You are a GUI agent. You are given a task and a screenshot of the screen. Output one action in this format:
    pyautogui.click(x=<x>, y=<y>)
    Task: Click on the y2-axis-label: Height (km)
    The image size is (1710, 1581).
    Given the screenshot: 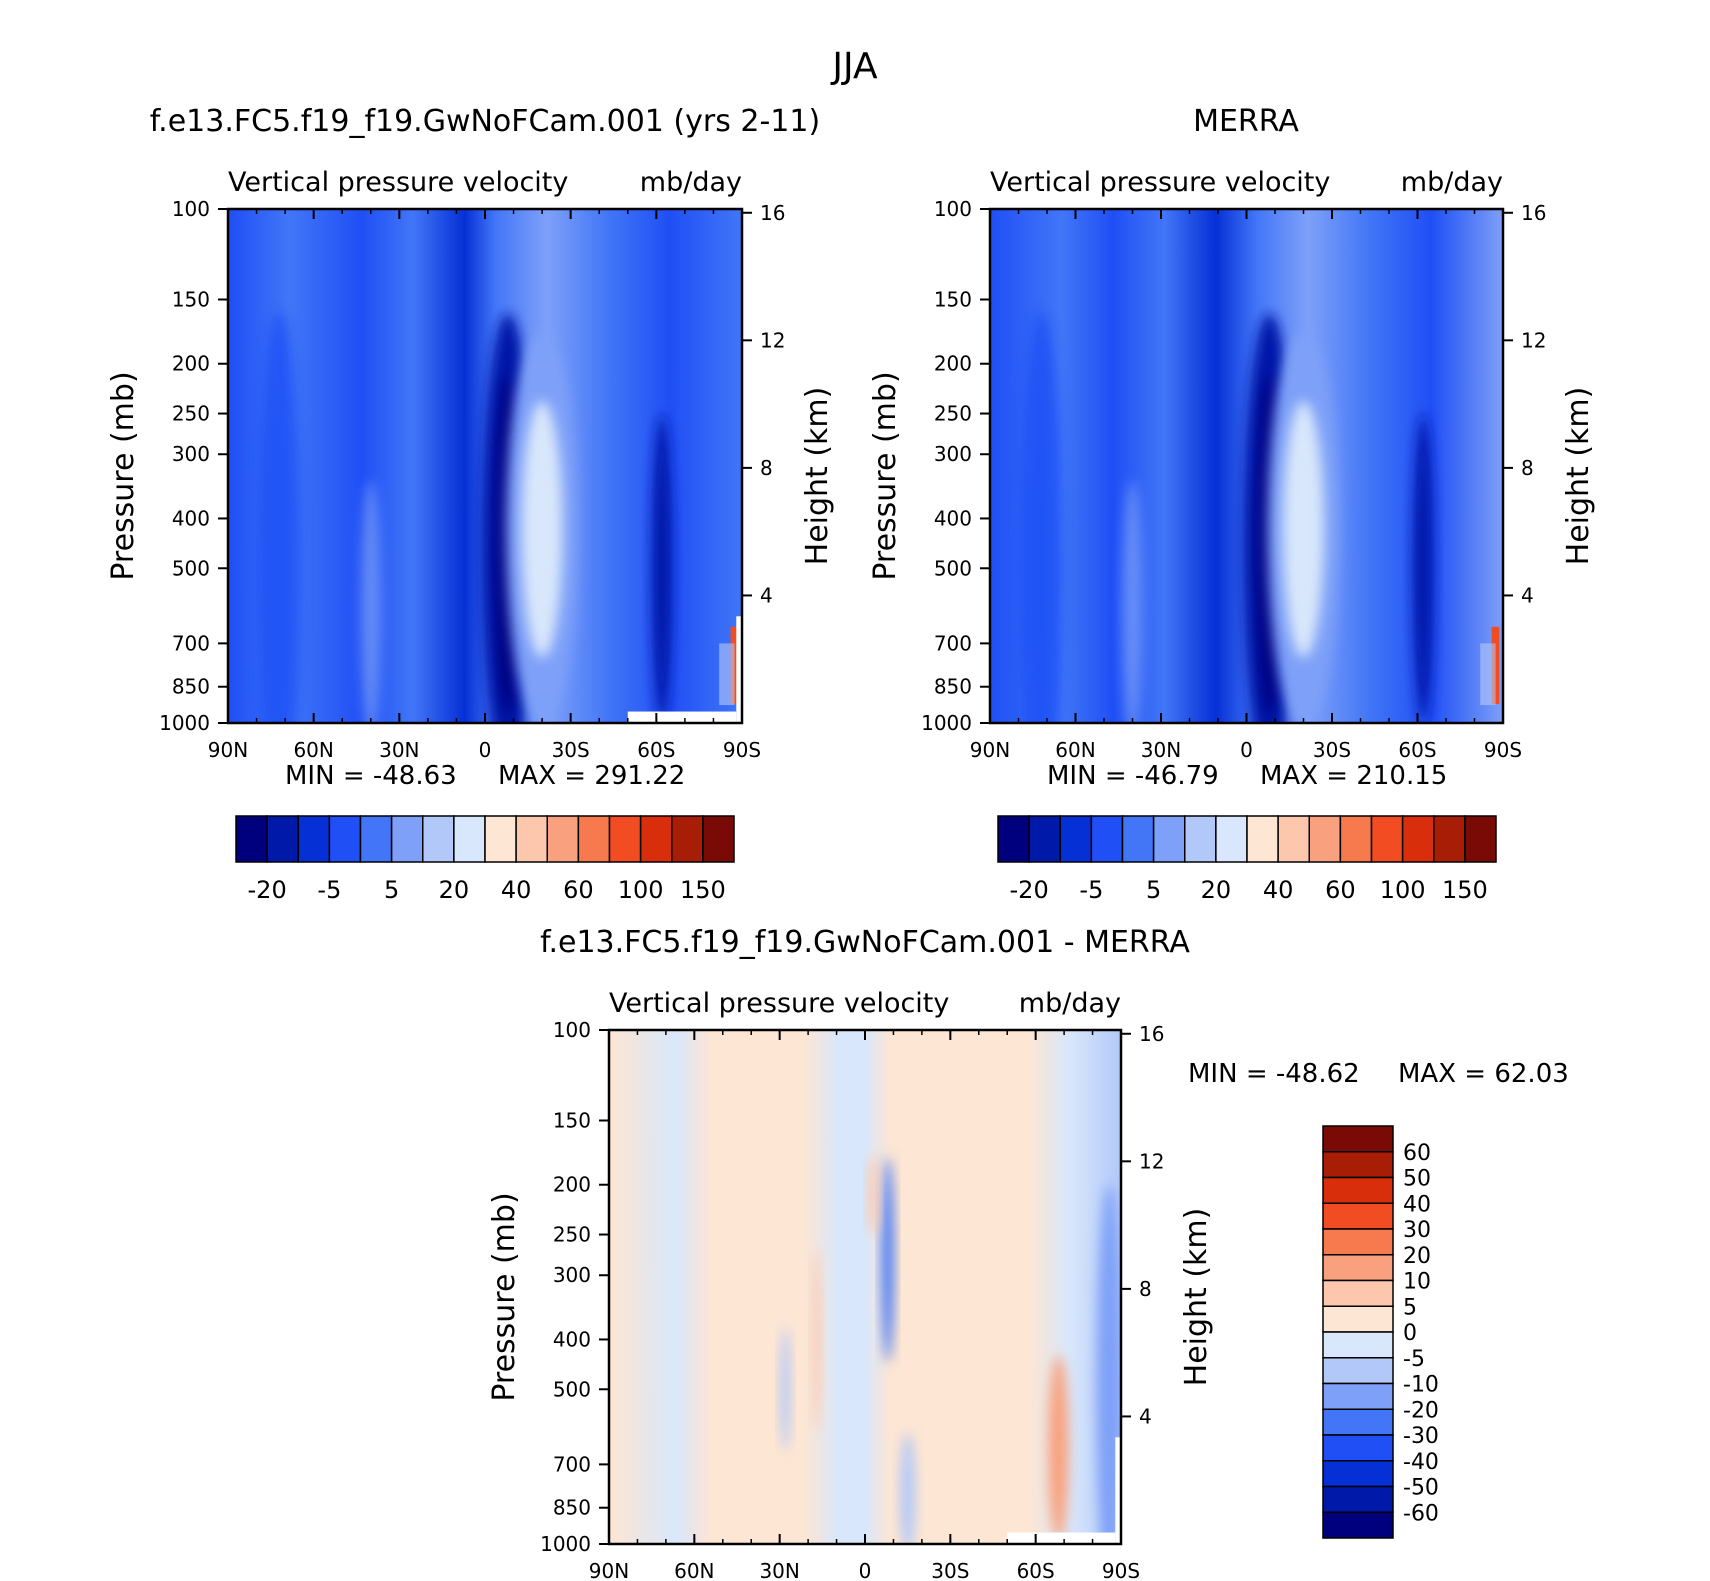 What is the action you would take?
    pyautogui.click(x=1578, y=476)
    